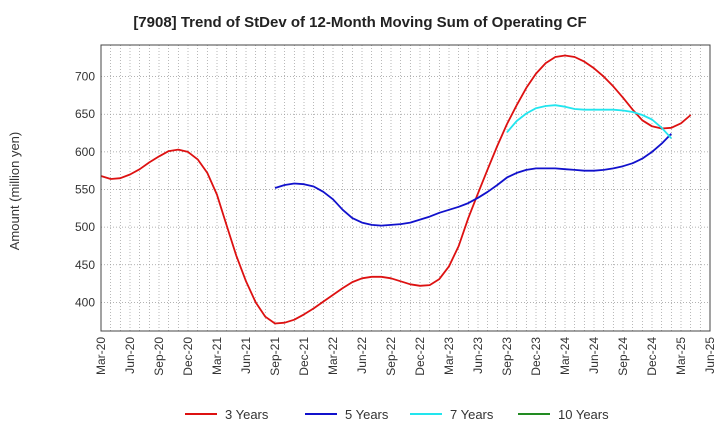 The image size is (720, 440). Describe the element at coordinates (246, 355) in the screenshot. I see `x-tick-label: Jun-21` at that location.